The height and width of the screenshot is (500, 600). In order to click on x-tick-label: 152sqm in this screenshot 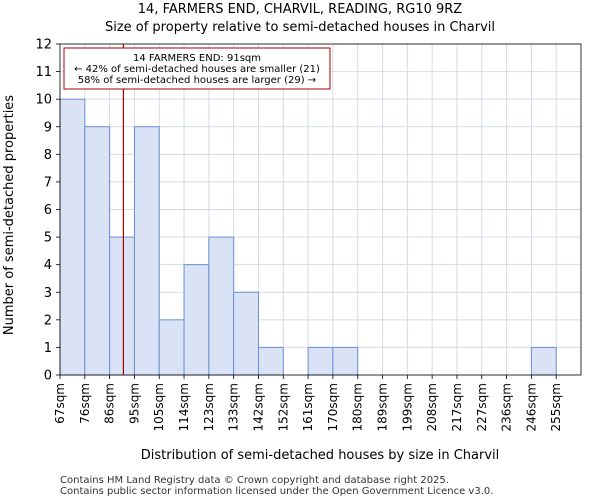, I will do `click(283, 407)`.